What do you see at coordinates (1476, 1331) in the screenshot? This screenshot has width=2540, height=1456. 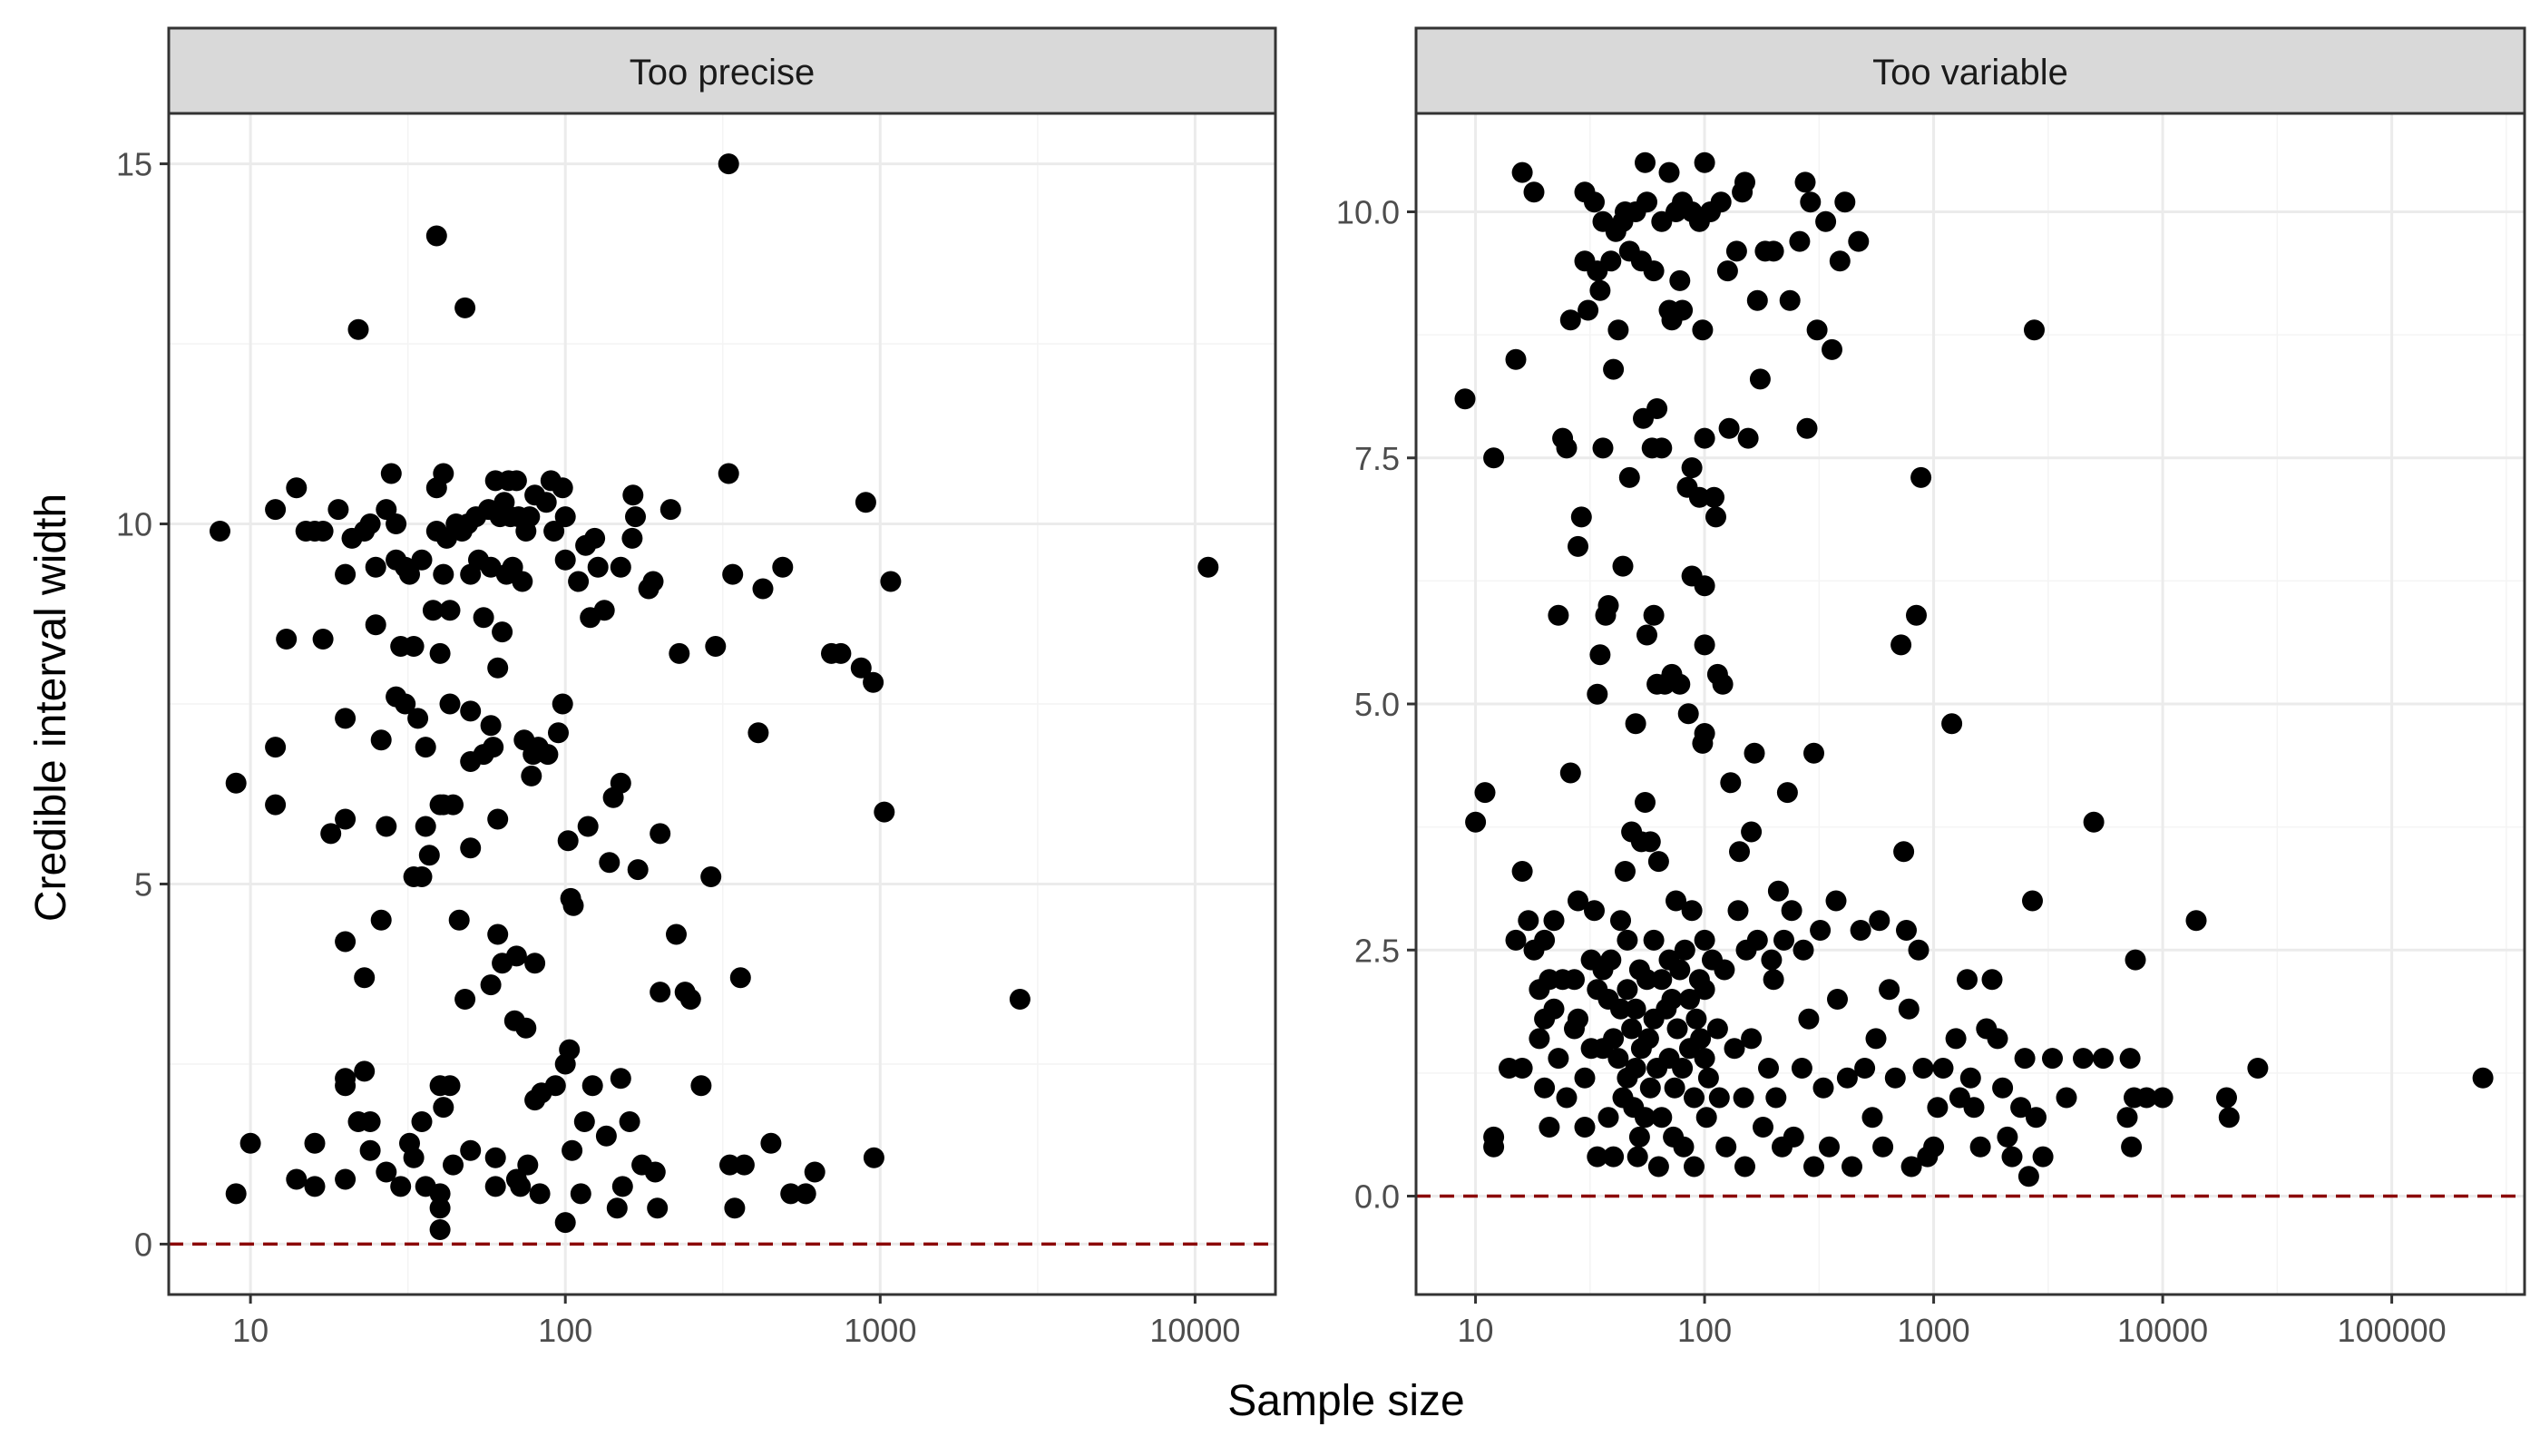 I see `x-tick-label: 10` at bounding box center [1476, 1331].